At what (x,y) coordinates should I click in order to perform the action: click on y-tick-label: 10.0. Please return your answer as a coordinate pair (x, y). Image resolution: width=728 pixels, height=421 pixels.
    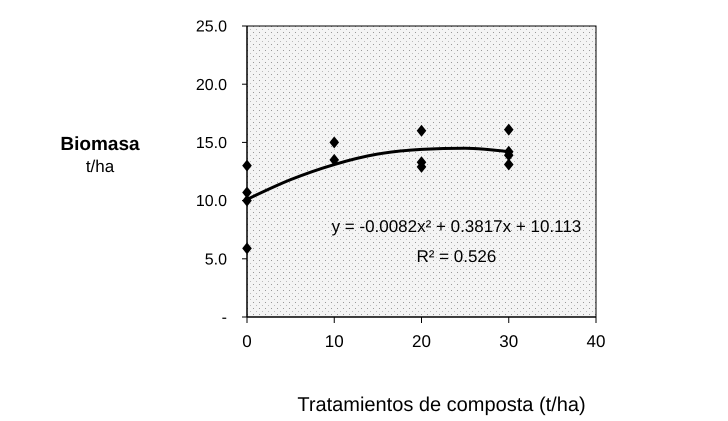
    Looking at the image, I should click on (212, 201).